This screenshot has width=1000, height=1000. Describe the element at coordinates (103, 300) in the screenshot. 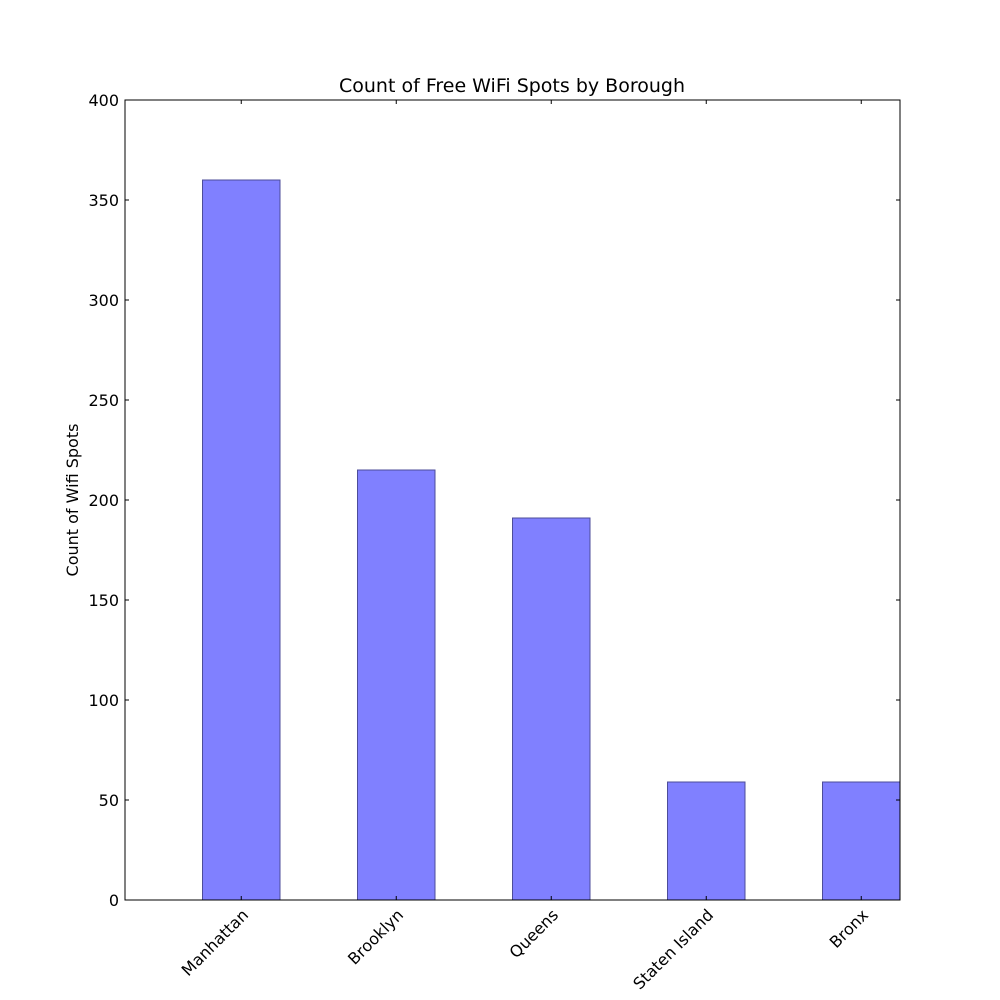

I see `y-tick-label: 300` at that location.